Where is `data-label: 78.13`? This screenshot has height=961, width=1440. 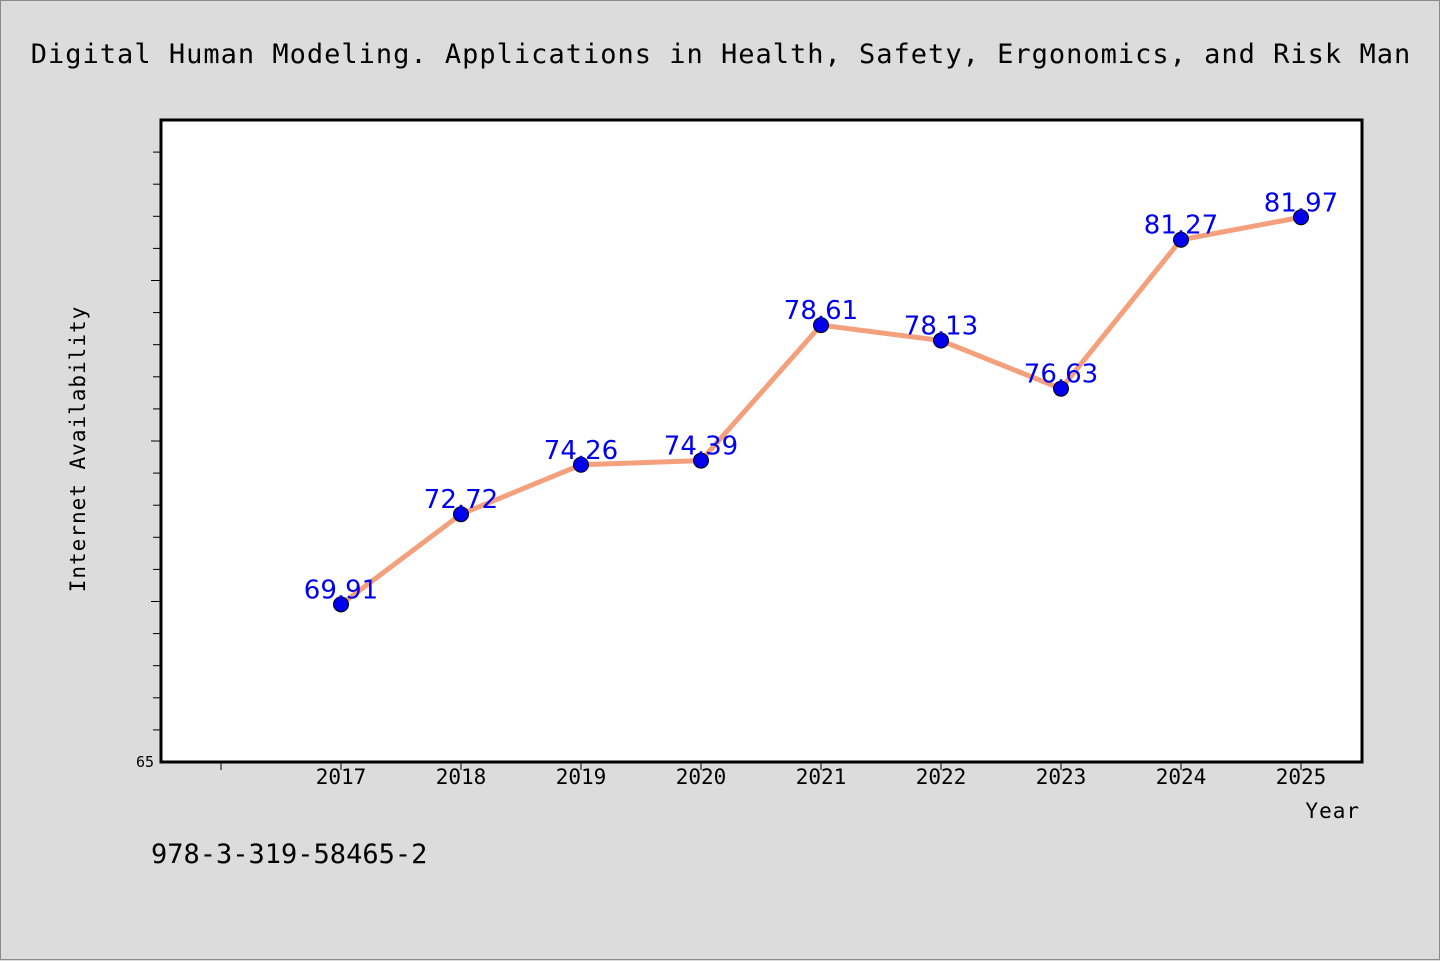 data-label: 78.13 is located at coordinates (941, 327).